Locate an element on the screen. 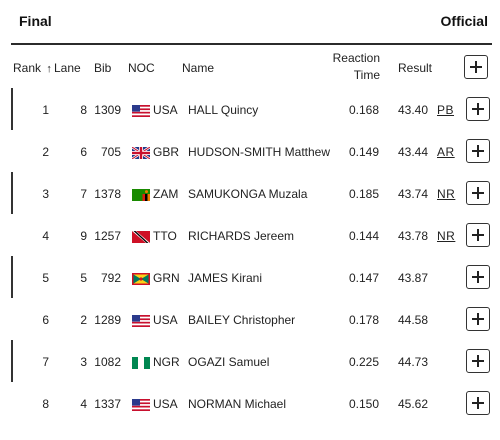  result-cell: 43.44 is located at coordinates (413, 152).